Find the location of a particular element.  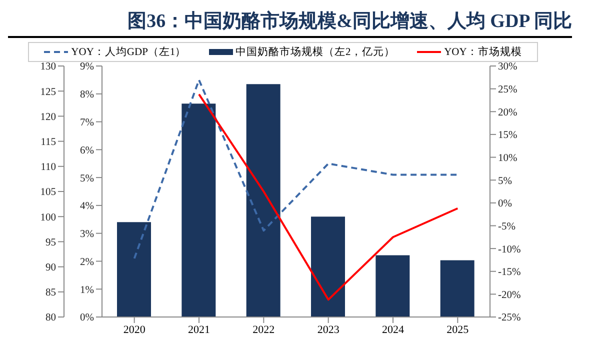

y3-tick-label: 15% is located at coordinates (508, 136).